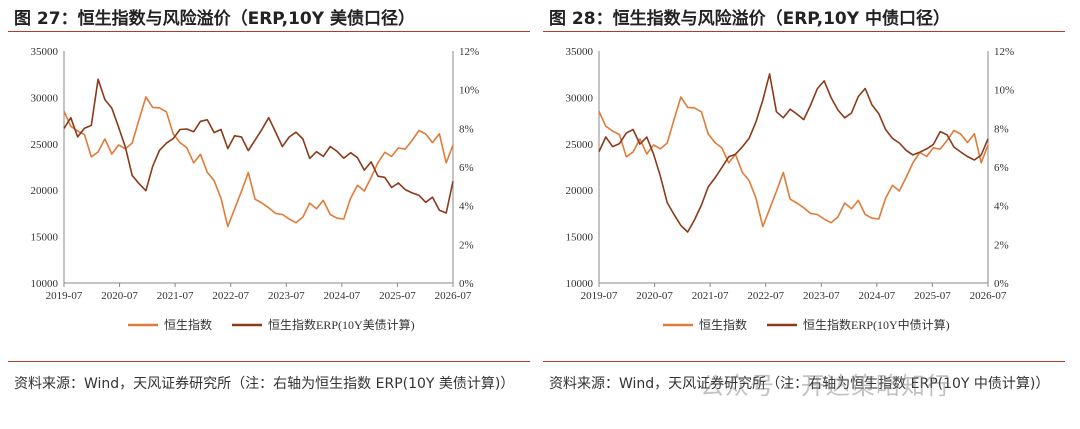 The image size is (1080, 429). I want to click on legend: 恒生指数 恒生指数ERP(10Y中债计算), so click(806, 324).